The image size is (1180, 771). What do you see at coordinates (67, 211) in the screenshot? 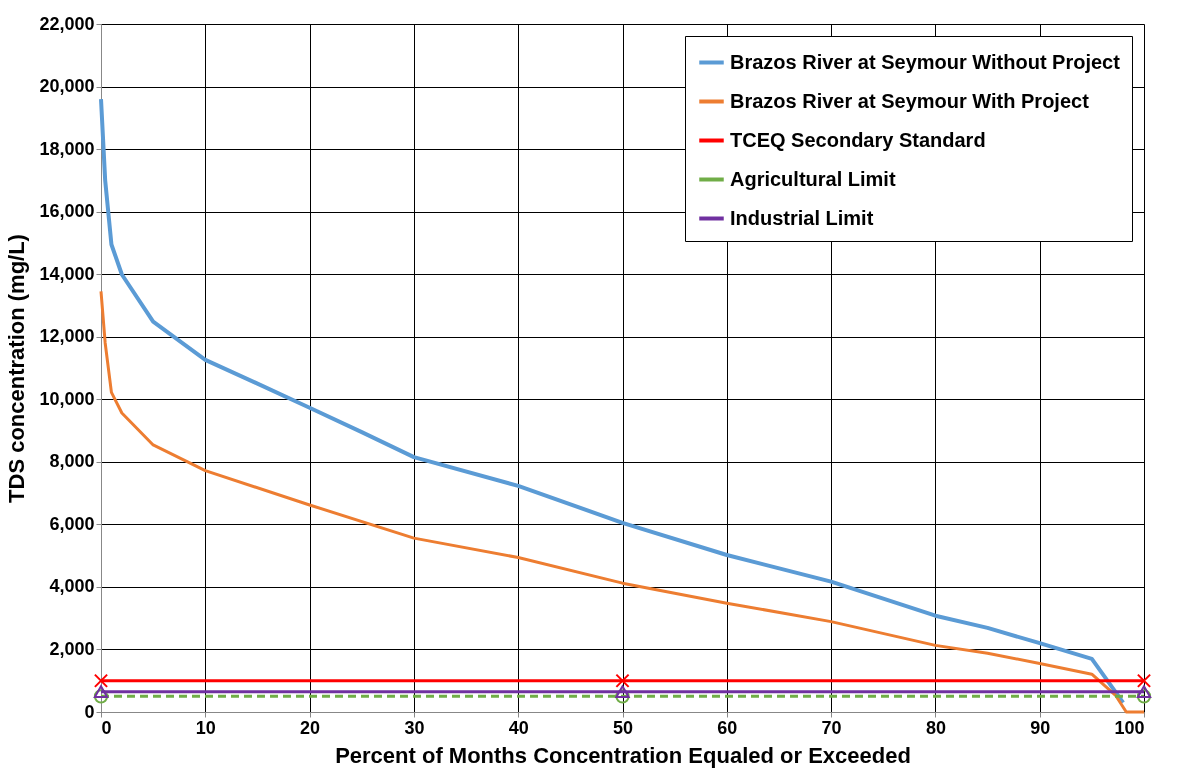
I see `y-tick-label: 16,000` at bounding box center [67, 211].